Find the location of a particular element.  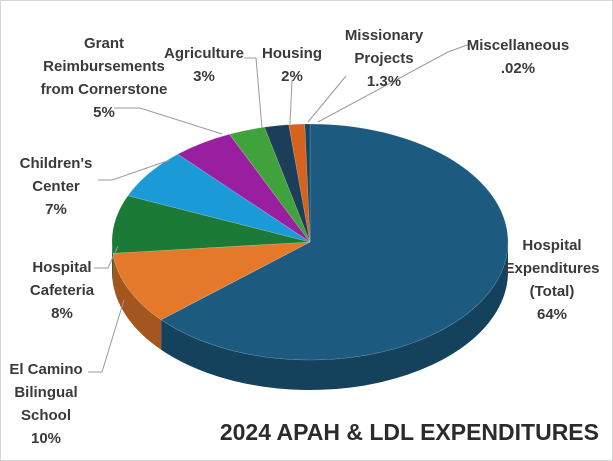

pie-slice-housing is located at coordinates (287, 183).